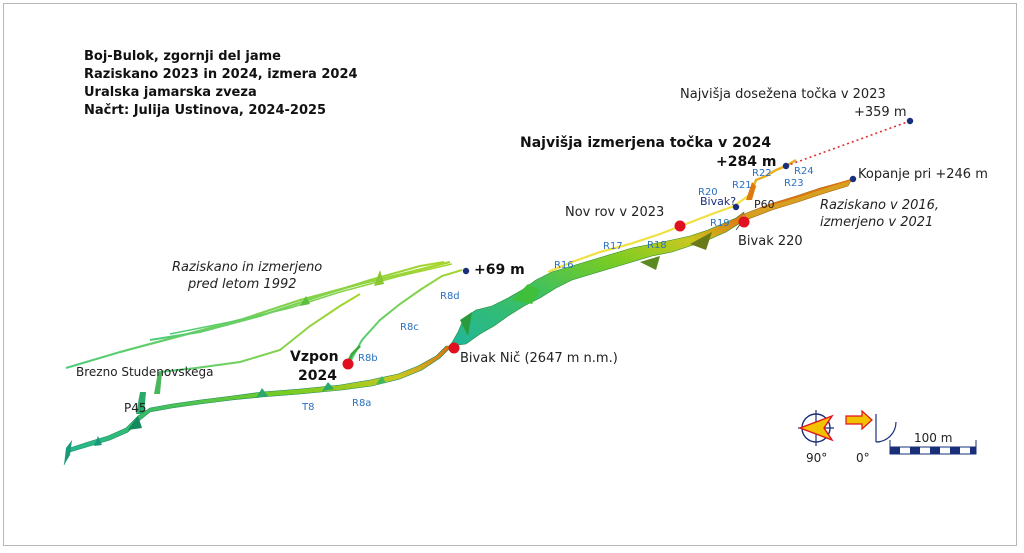  What do you see at coordinates (170, 92) in the screenshot?
I see `title-line-3: Uralska jamarska zveza` at bounding box center [170, 92].